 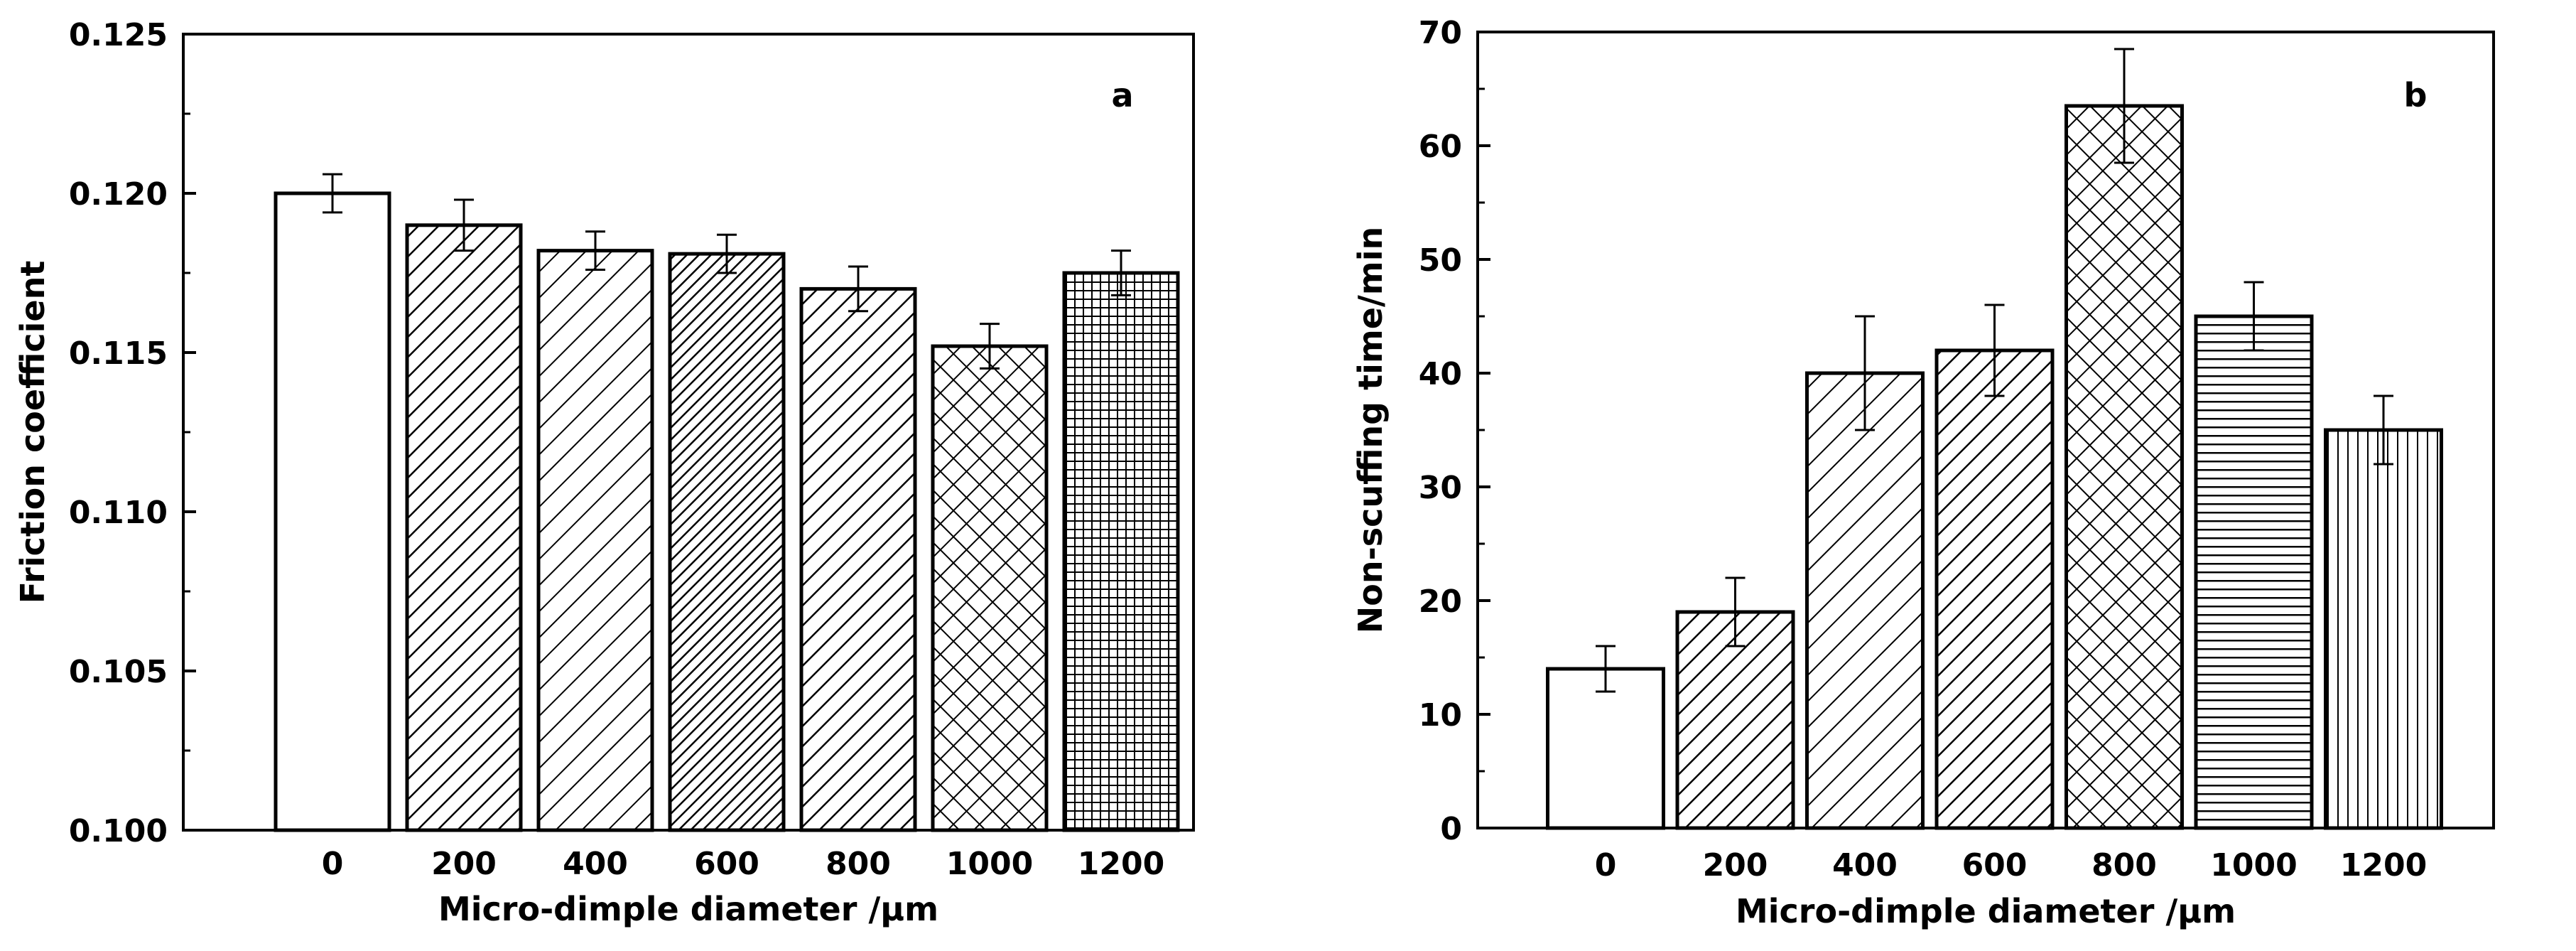 What do you see at coordinates (118, 35) in the screenshot?
I see `y-tick-label: 0.125` at bounding box center [118, 35].